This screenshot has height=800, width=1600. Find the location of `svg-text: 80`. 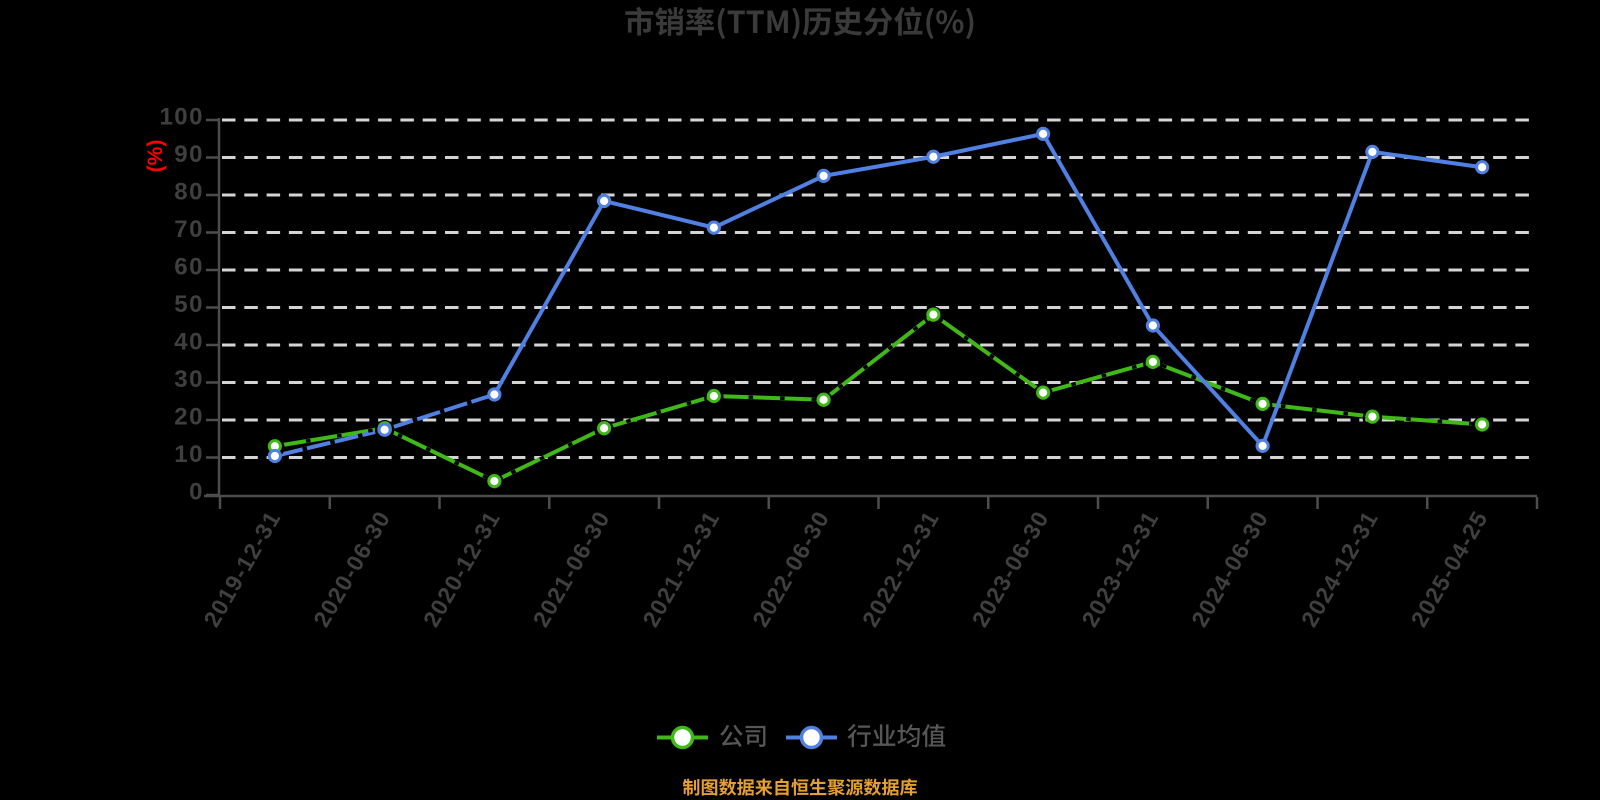

svg-text: 80 is located at coordinates (189, 192).